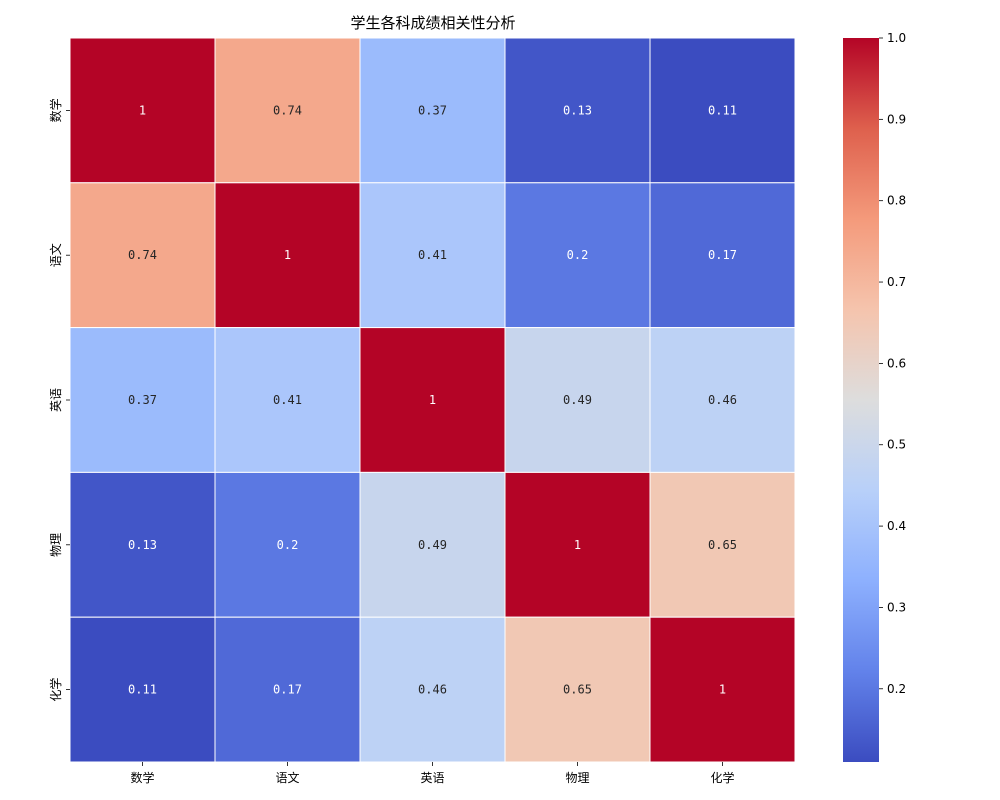 Image resolution: width=1000 pixels, height=800 pixels. Describe the element at coordinates (55, 690) in the screenshot. I see `y-tick-label: 化学` at that location.